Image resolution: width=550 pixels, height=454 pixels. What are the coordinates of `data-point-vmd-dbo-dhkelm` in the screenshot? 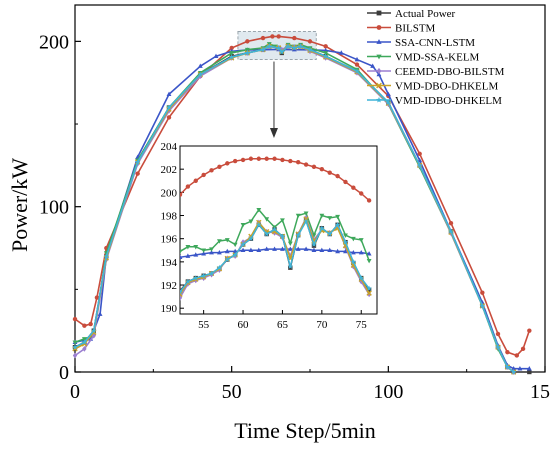 It's located at (75, 349).